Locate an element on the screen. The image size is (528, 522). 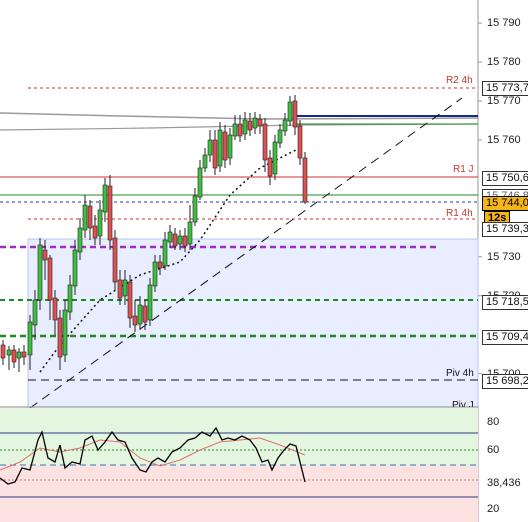
r2-4h-label: R2 4h is located at coordinates (459, 80).